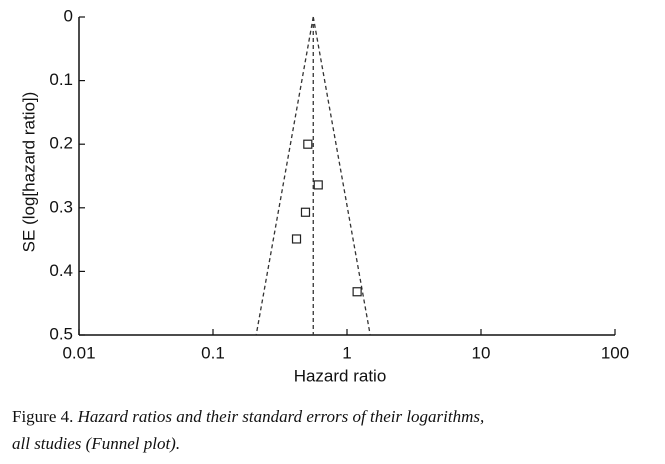 Image resolution: width=665 pixels, height=464 pixels. I want to click on y-axis-label: SE (log[hazard ratio]), so click(28, 172).